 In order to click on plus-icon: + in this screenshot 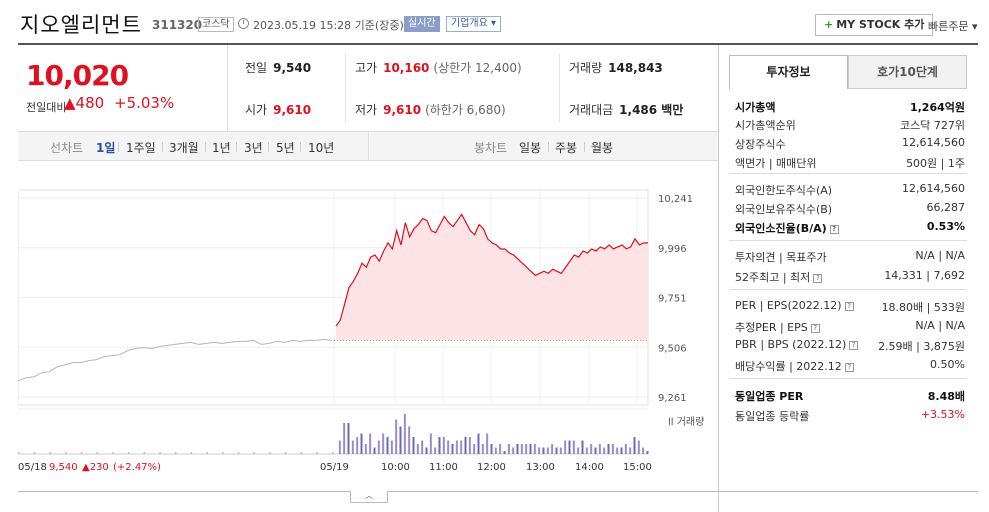, I will do `click(829, 24)`.